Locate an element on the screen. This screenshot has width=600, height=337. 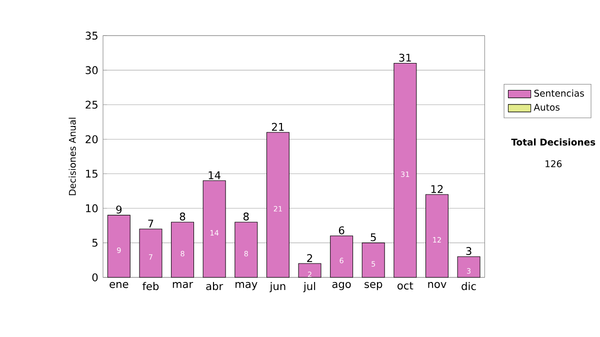
total-label: 2 is located at coordinates (309, 258).